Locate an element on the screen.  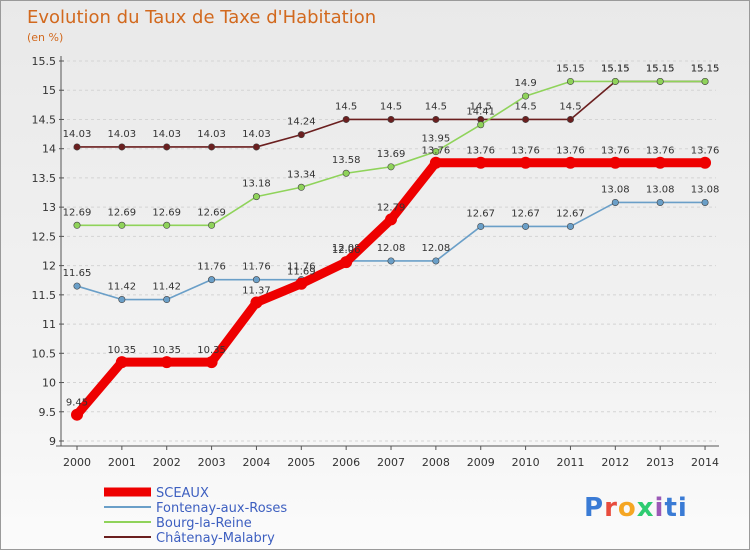
y-tick-label: 11.5 is located at coordinates (44, 295).